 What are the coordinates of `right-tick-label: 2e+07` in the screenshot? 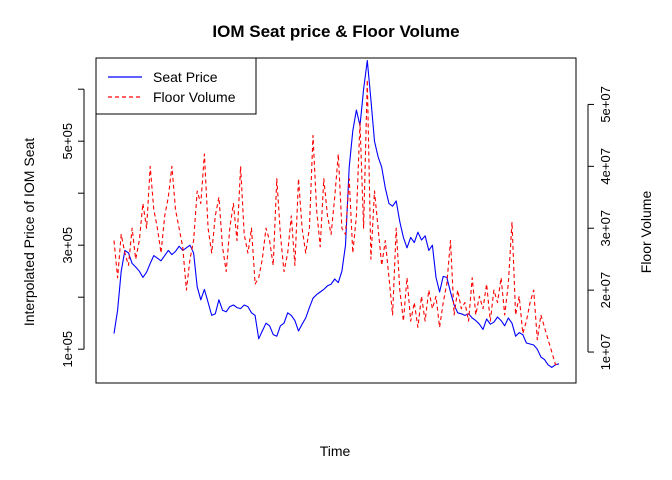 It's located at (605, 290).